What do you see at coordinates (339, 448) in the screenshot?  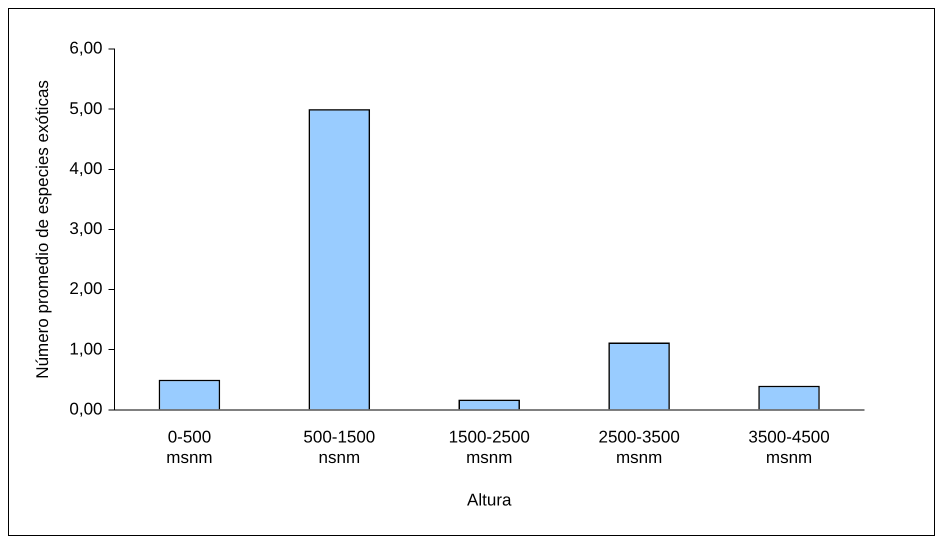 I see `x-tick-label: 500-1500 nsnm` at bounding box center [339, 448].